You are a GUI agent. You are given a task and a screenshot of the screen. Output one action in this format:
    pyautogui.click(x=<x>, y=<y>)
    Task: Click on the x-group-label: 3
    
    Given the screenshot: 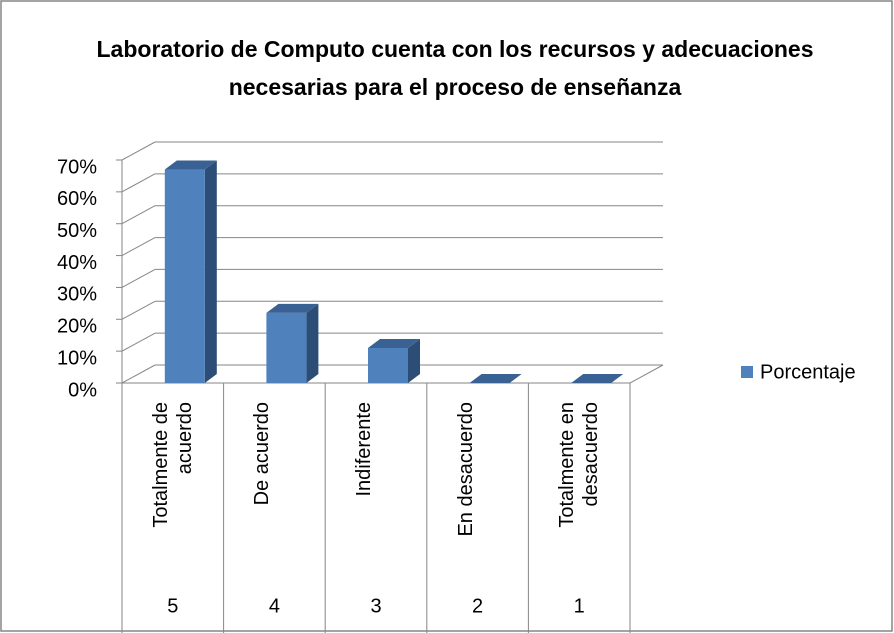 What is the action you would take?
    pyautogui.click(x=375, y=606)
    